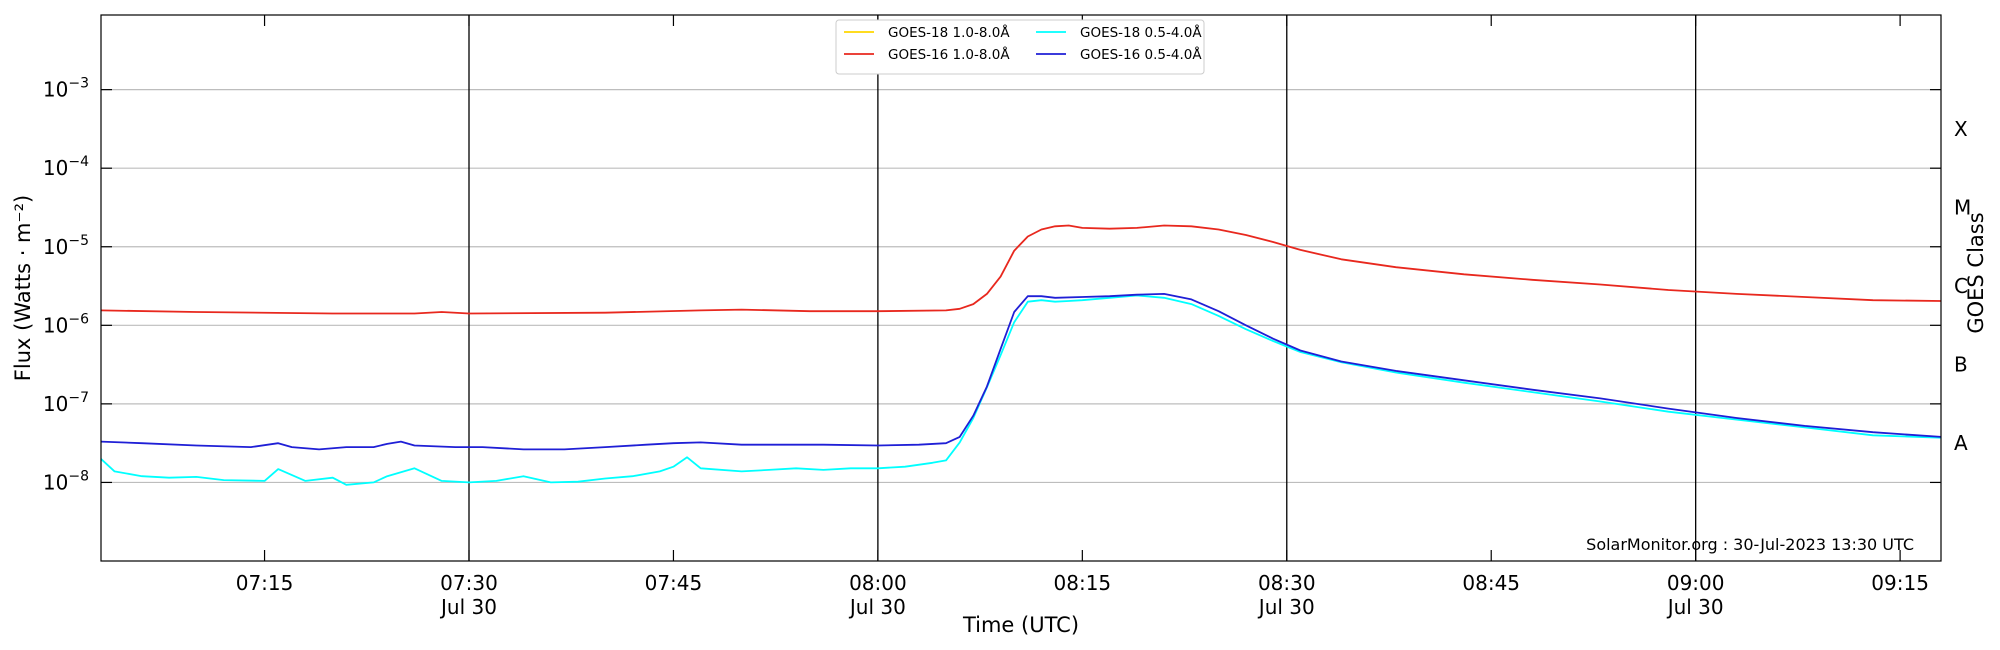 This screenshot has width=2000, height=650. Describe the element at coordinates (66, 324) in the screenshot. I see `y-tick-label: 10⁻⁶` at that location.